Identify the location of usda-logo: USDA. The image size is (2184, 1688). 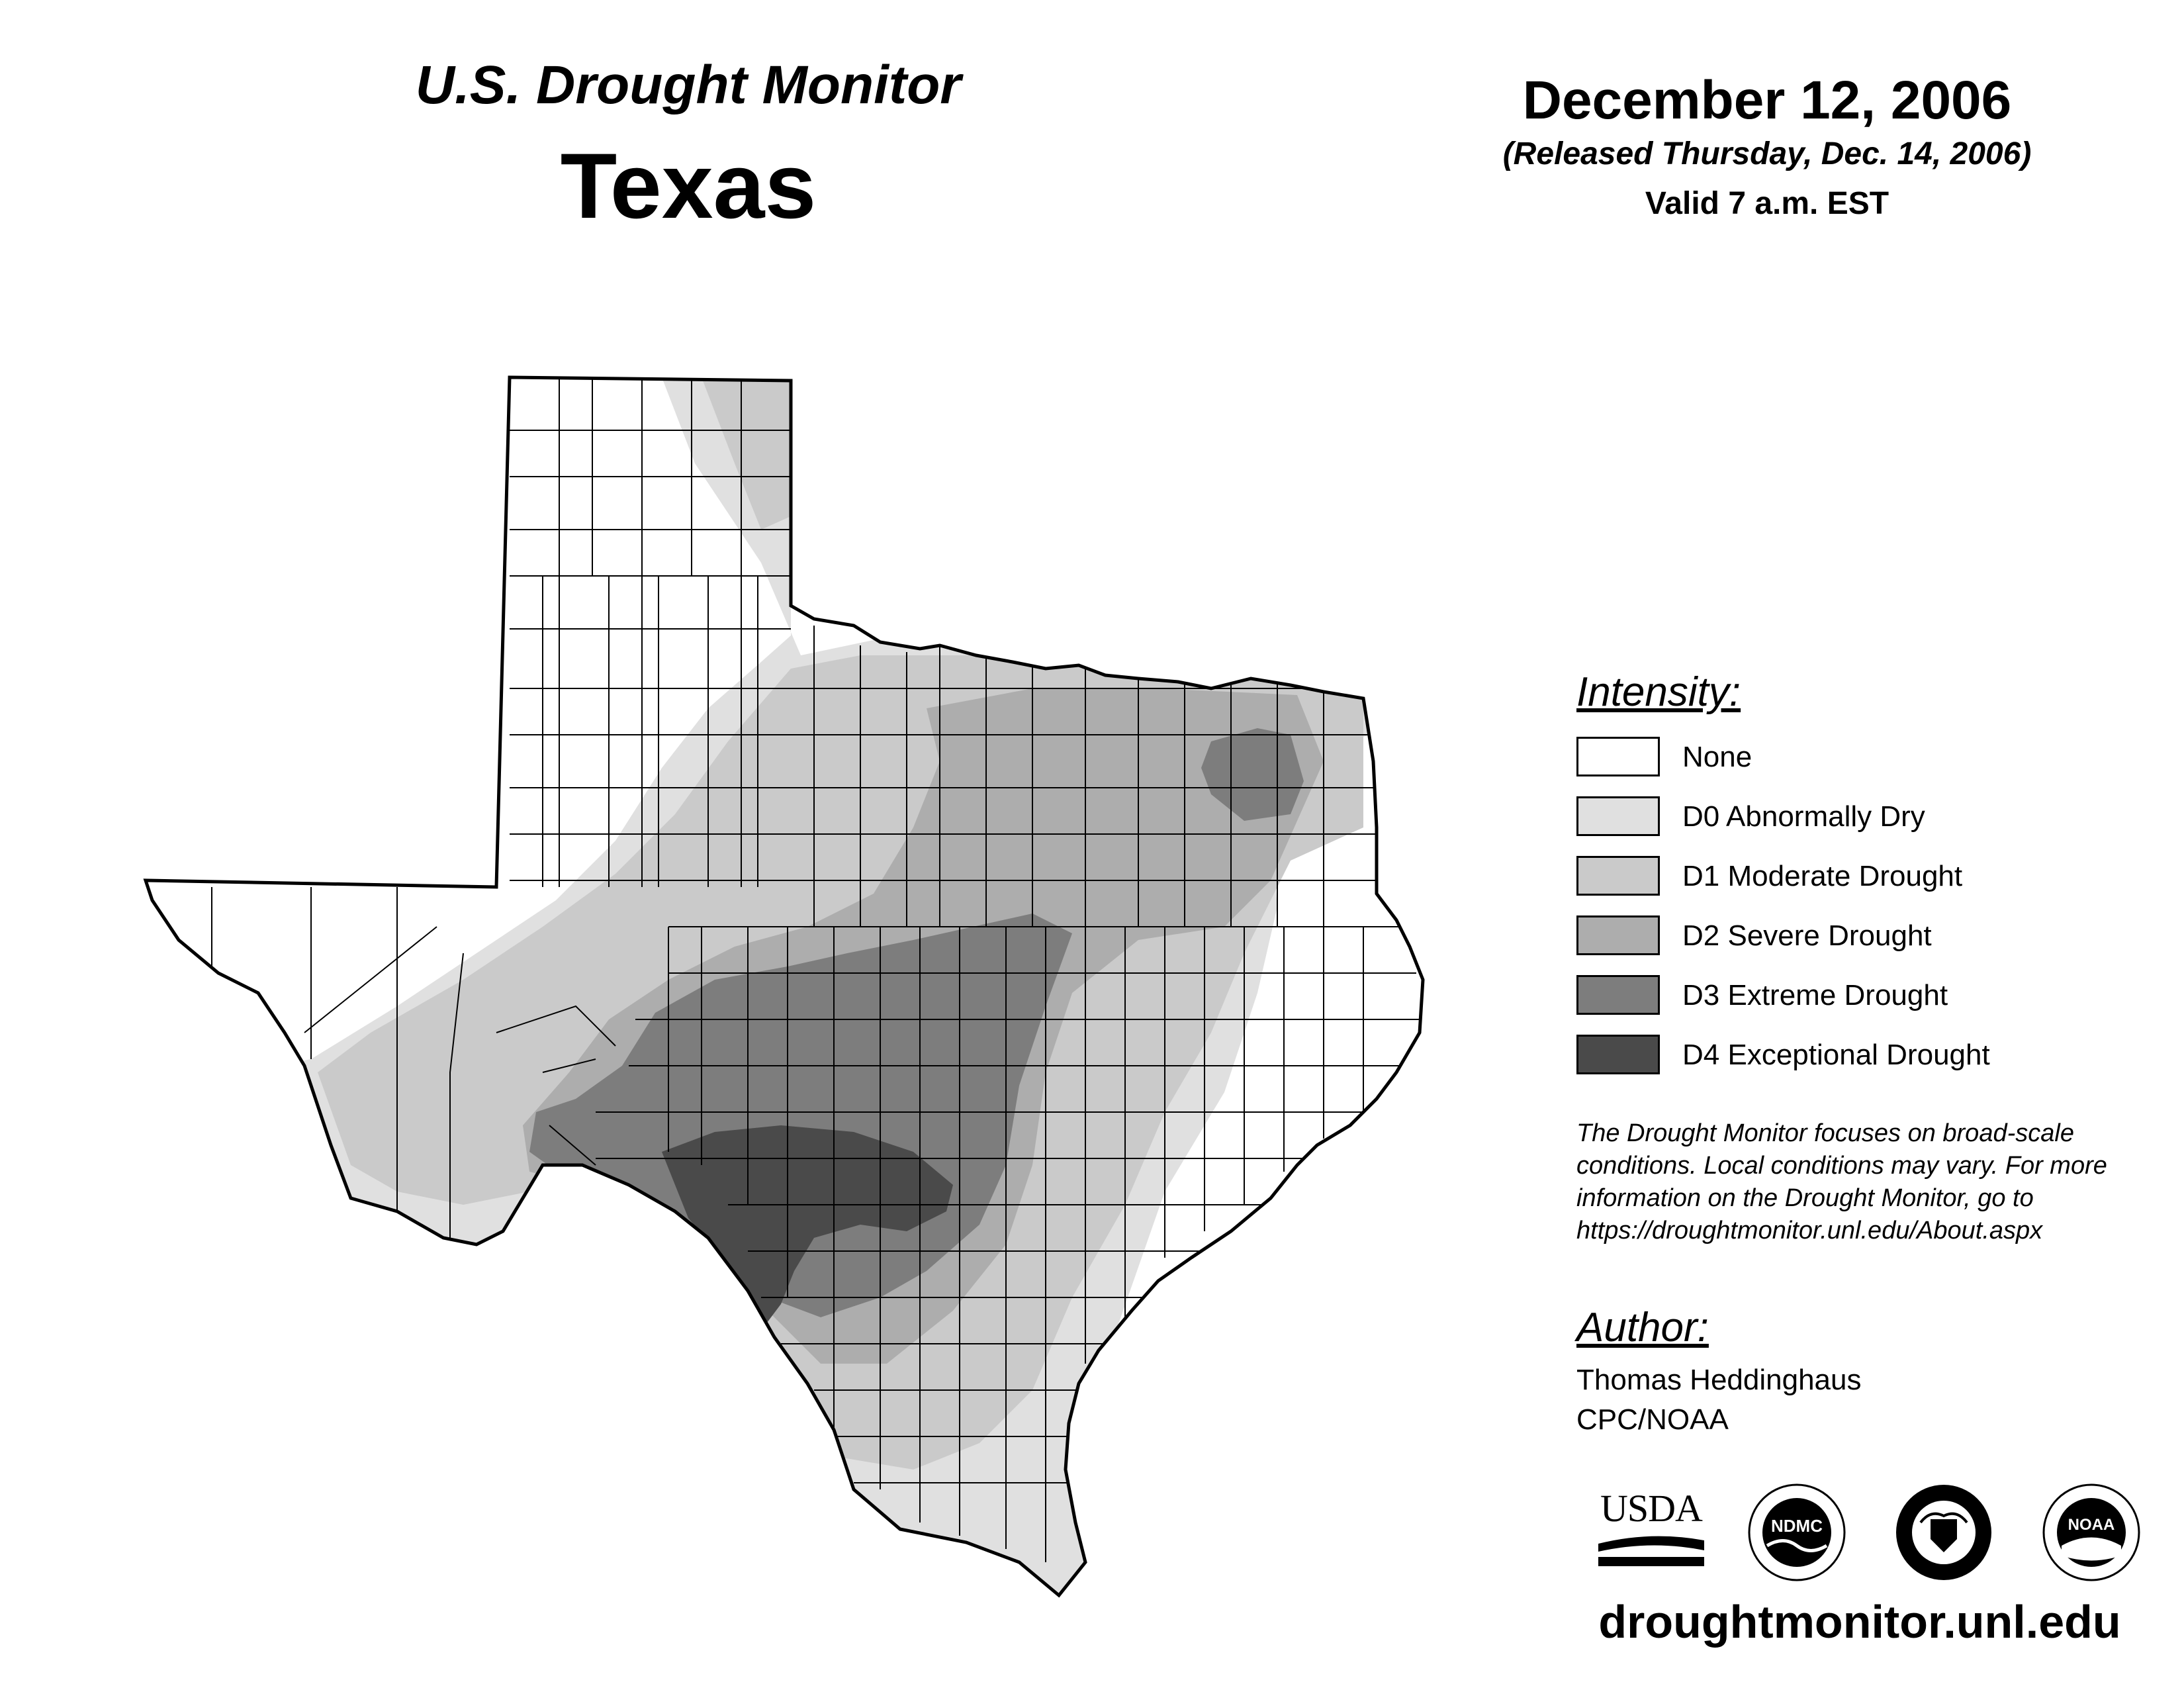
(1651, 1526).